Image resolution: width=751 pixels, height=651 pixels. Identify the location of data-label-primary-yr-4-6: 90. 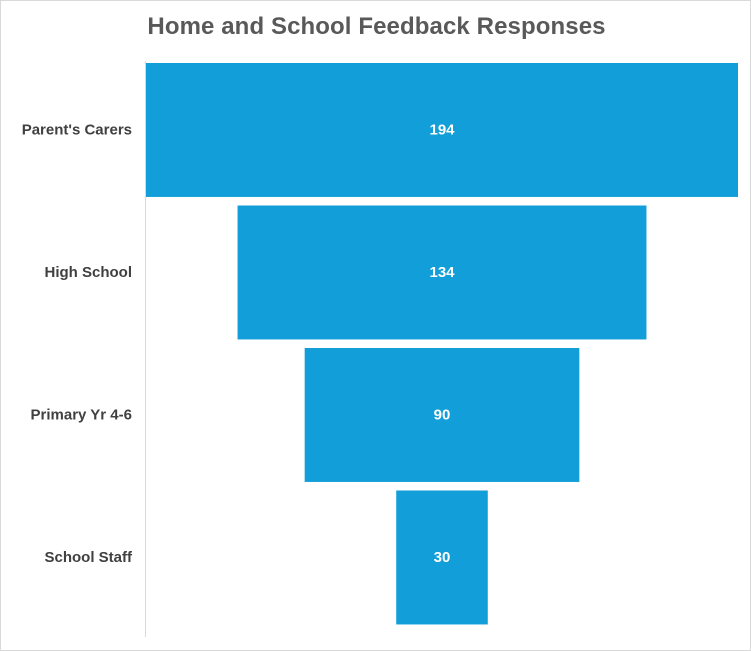
(442, 414).